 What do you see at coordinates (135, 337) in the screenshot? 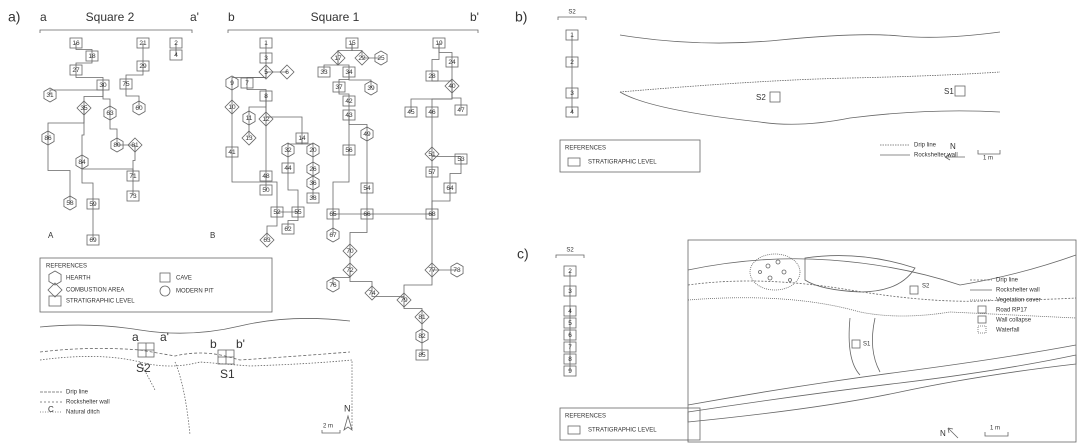
I see `square-label: a` at bounding box center [135, 337].